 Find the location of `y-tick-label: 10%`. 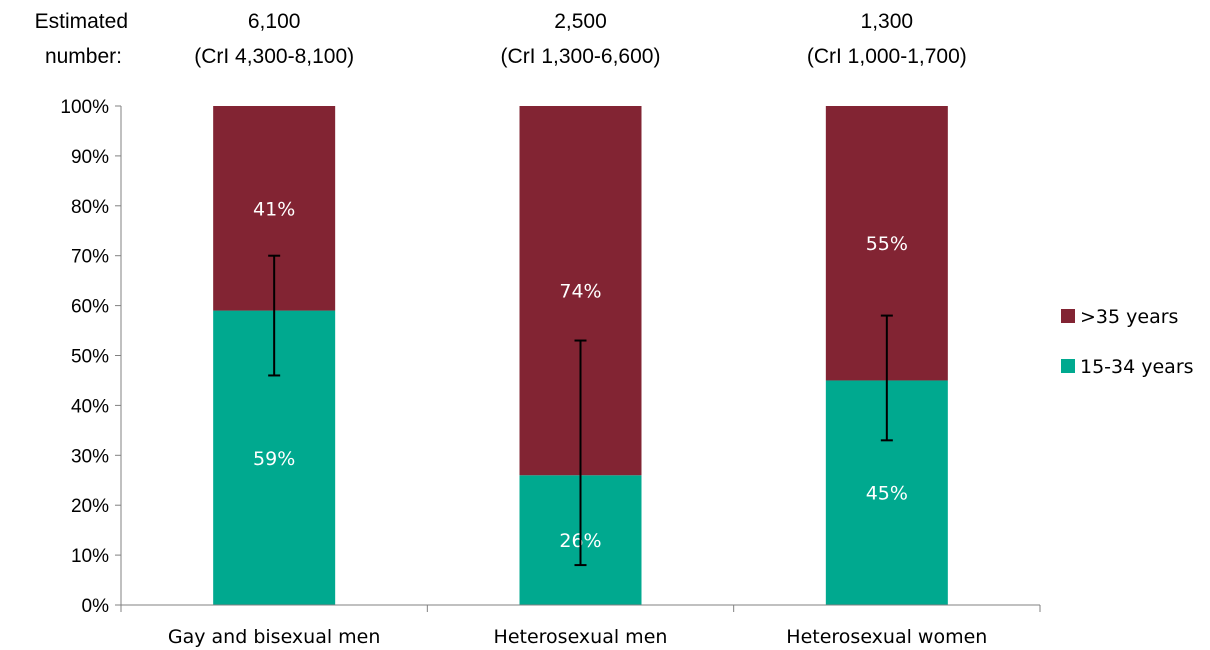

y-tick-label: 10% is located at coordinates (90, 556).